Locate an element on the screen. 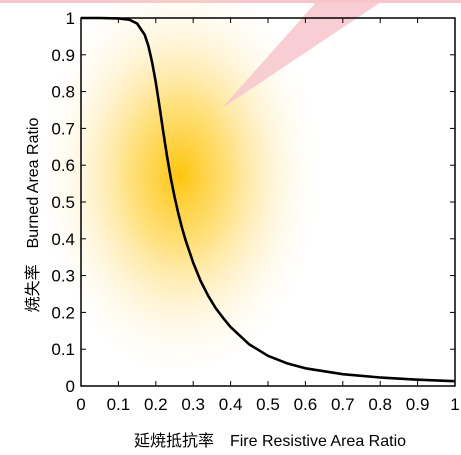  x-tick-label: 1 is located at coordinates (454, 404).